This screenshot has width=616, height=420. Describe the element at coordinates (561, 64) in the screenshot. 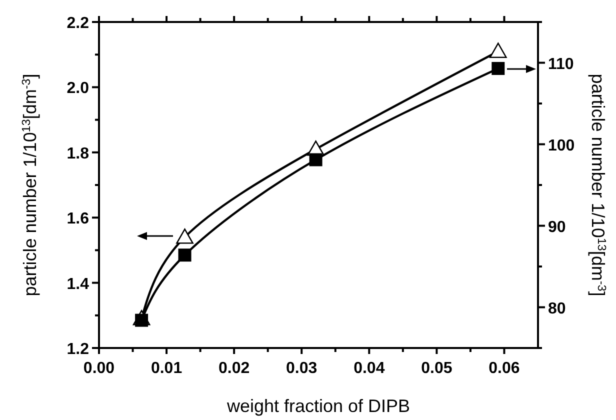

I see `y2-tick-label: 110` at that location.